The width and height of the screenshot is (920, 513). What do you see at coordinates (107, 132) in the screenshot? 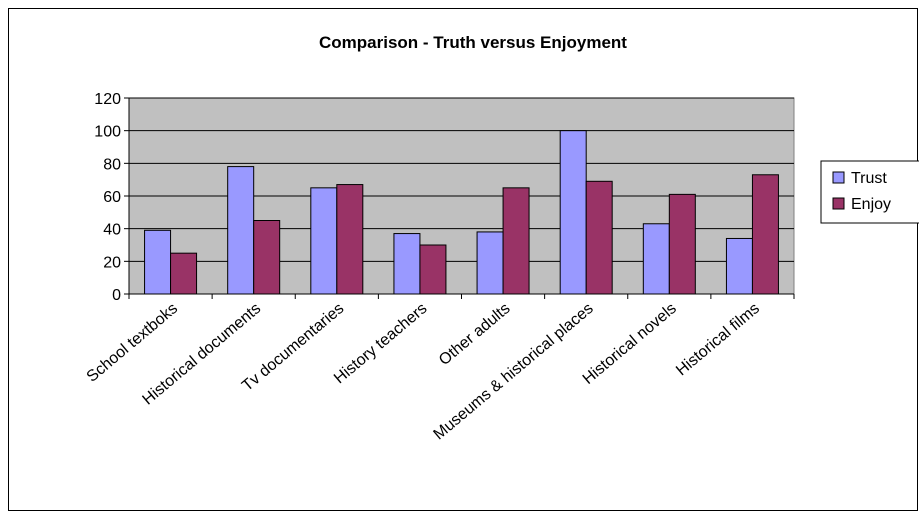
I see `y-tick-label: 100` at bounding box center [107, 132].